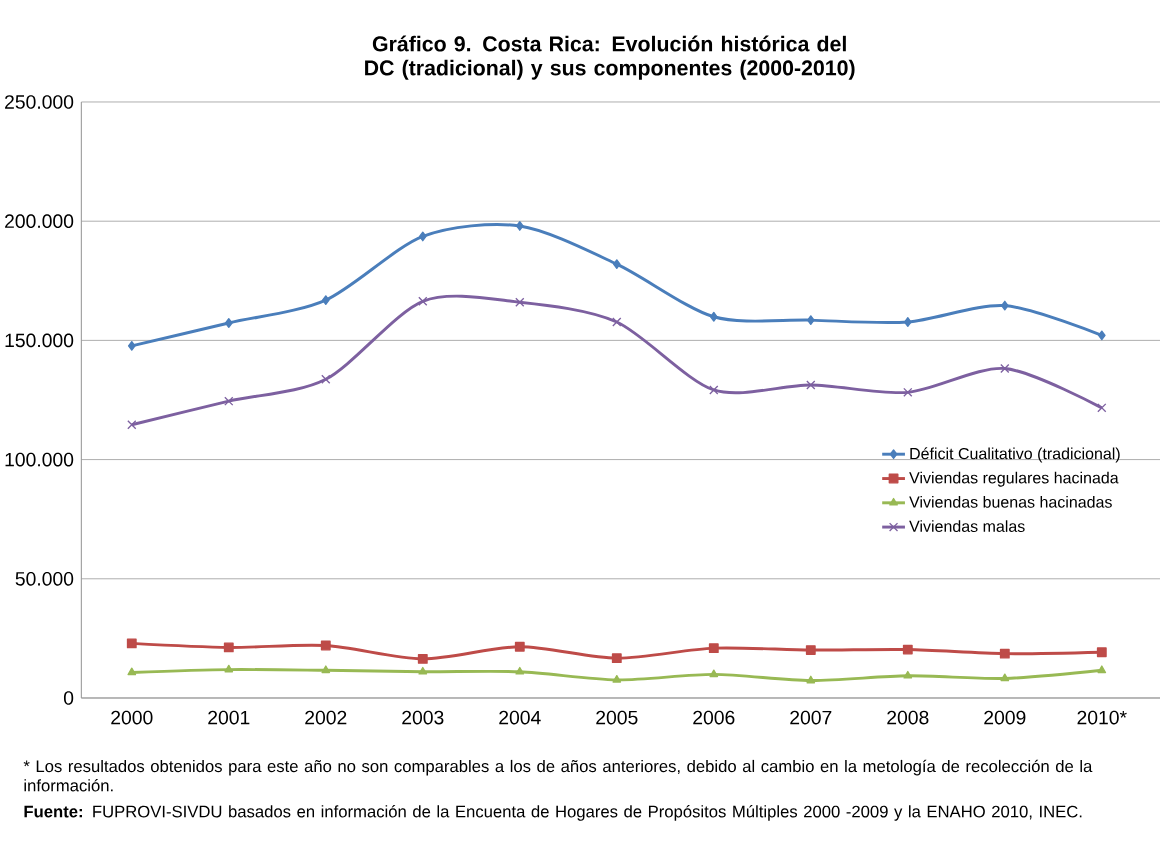 Image resolution: width=1166 pixels, height=859 pixels. What do you see at coordinates (520, 717) in the screenshot?
I see `x-tick-label: 2004` at bounding box center [520, 717].